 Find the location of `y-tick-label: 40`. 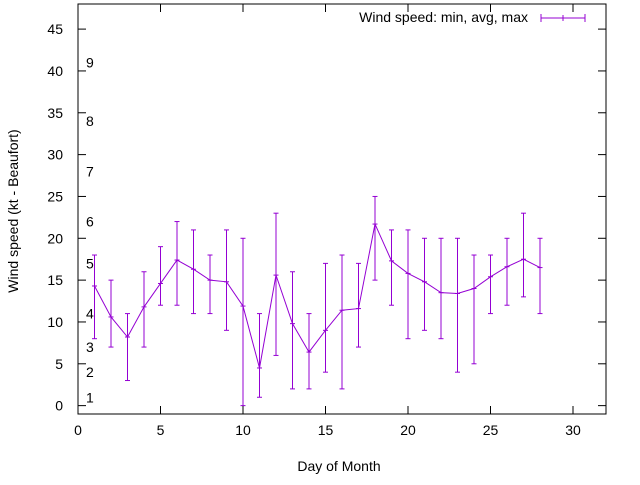

y-tick-label: 40 is located at coordinates (55, 71).